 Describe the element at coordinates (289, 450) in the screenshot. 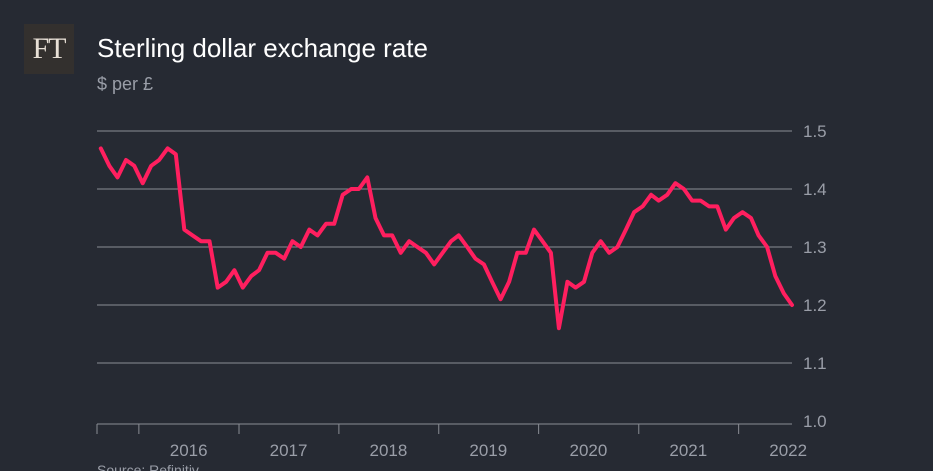

I see `x-tick-label: 2017` at that location.